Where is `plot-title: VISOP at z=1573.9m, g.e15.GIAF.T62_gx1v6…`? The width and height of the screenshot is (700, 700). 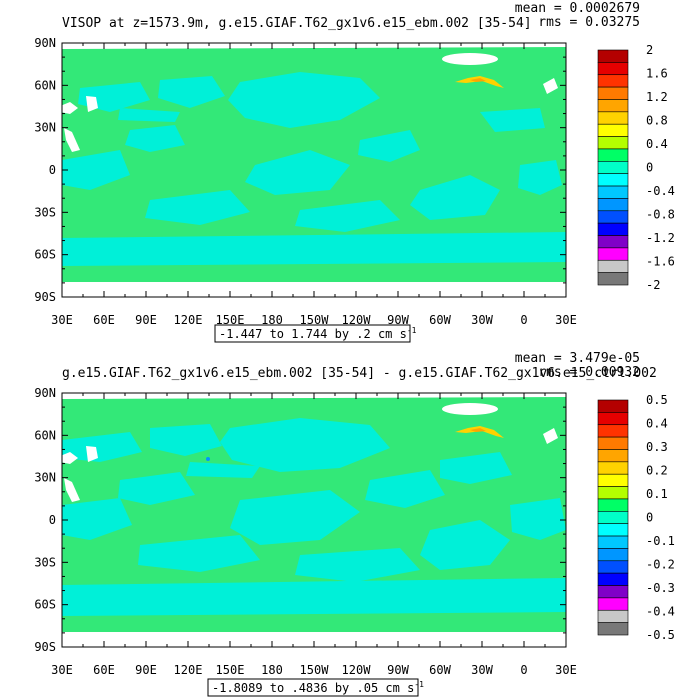
plot-title: VISOP at z=1573.9m, g.e15.GIAF.T62_gx1v6… is located at coordinates (297, 23).